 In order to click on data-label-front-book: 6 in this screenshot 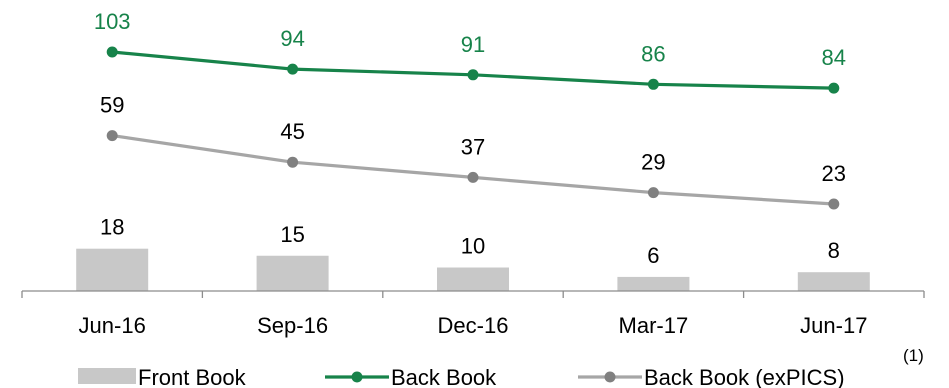, I will do `click(653, 255)`.